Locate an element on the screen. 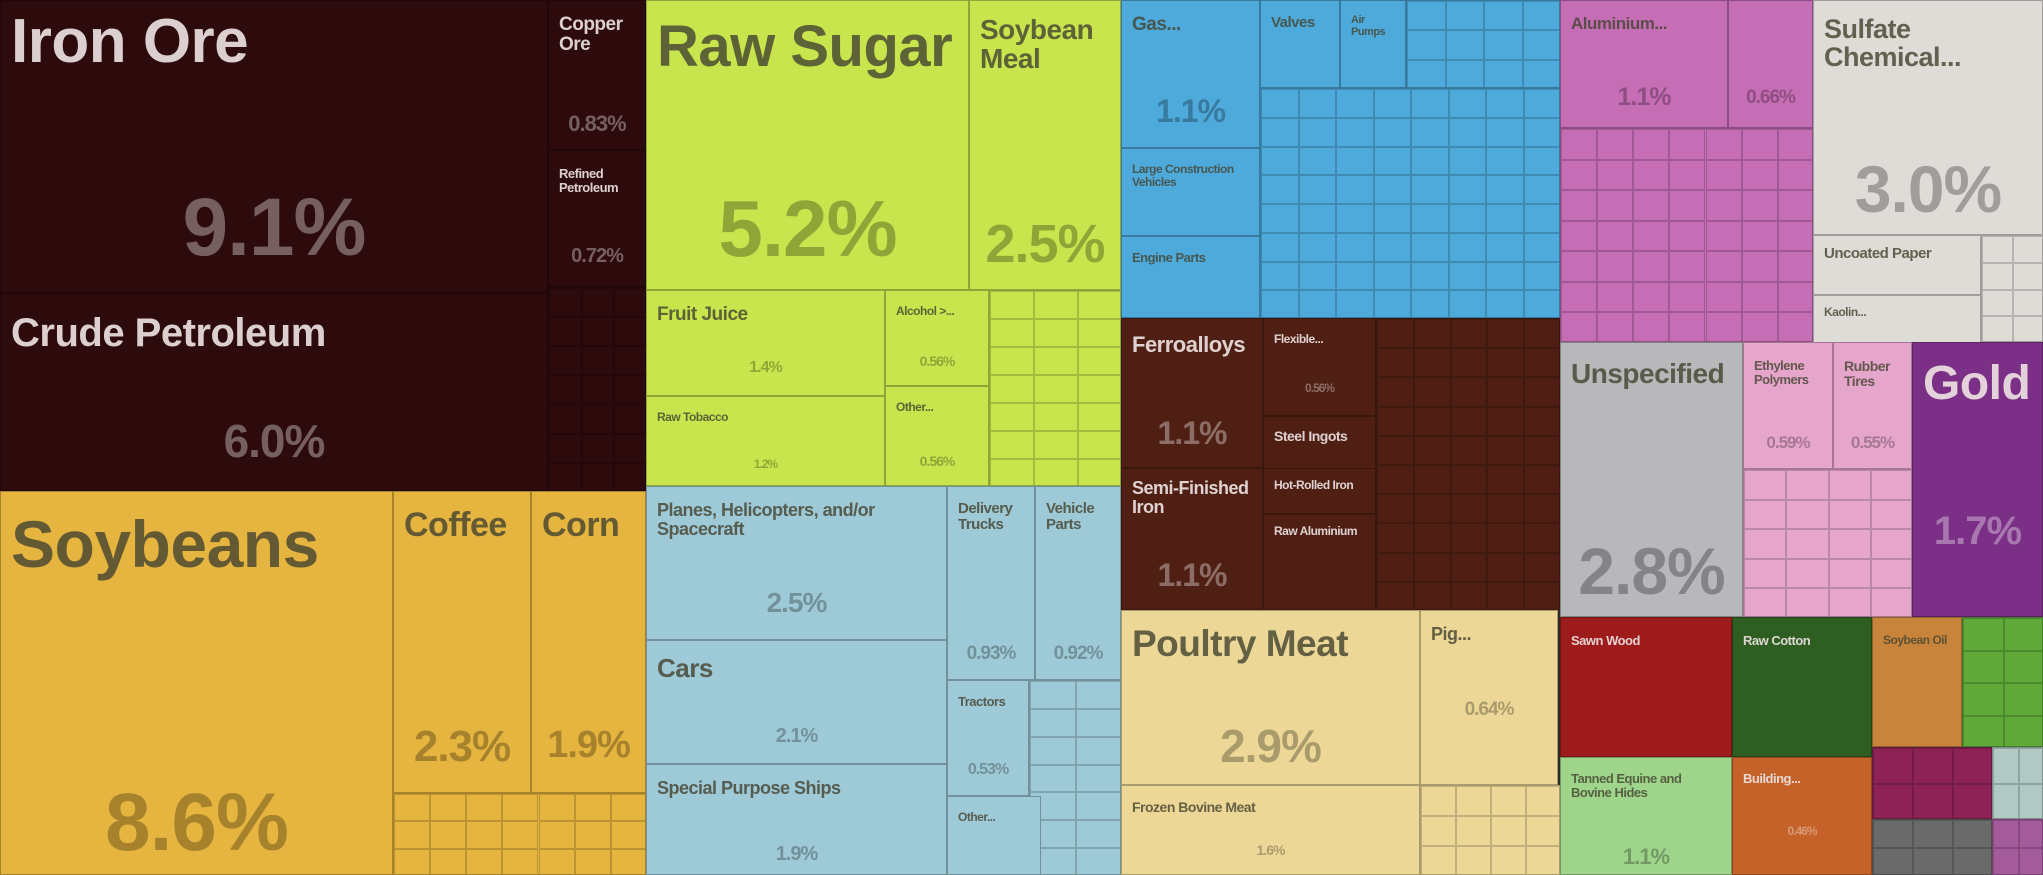 This screenshot has height=875, width=2043. tile-hot-rolled-iron-29: Hot-Rolled Iron is located at coordinates (1319, 491).